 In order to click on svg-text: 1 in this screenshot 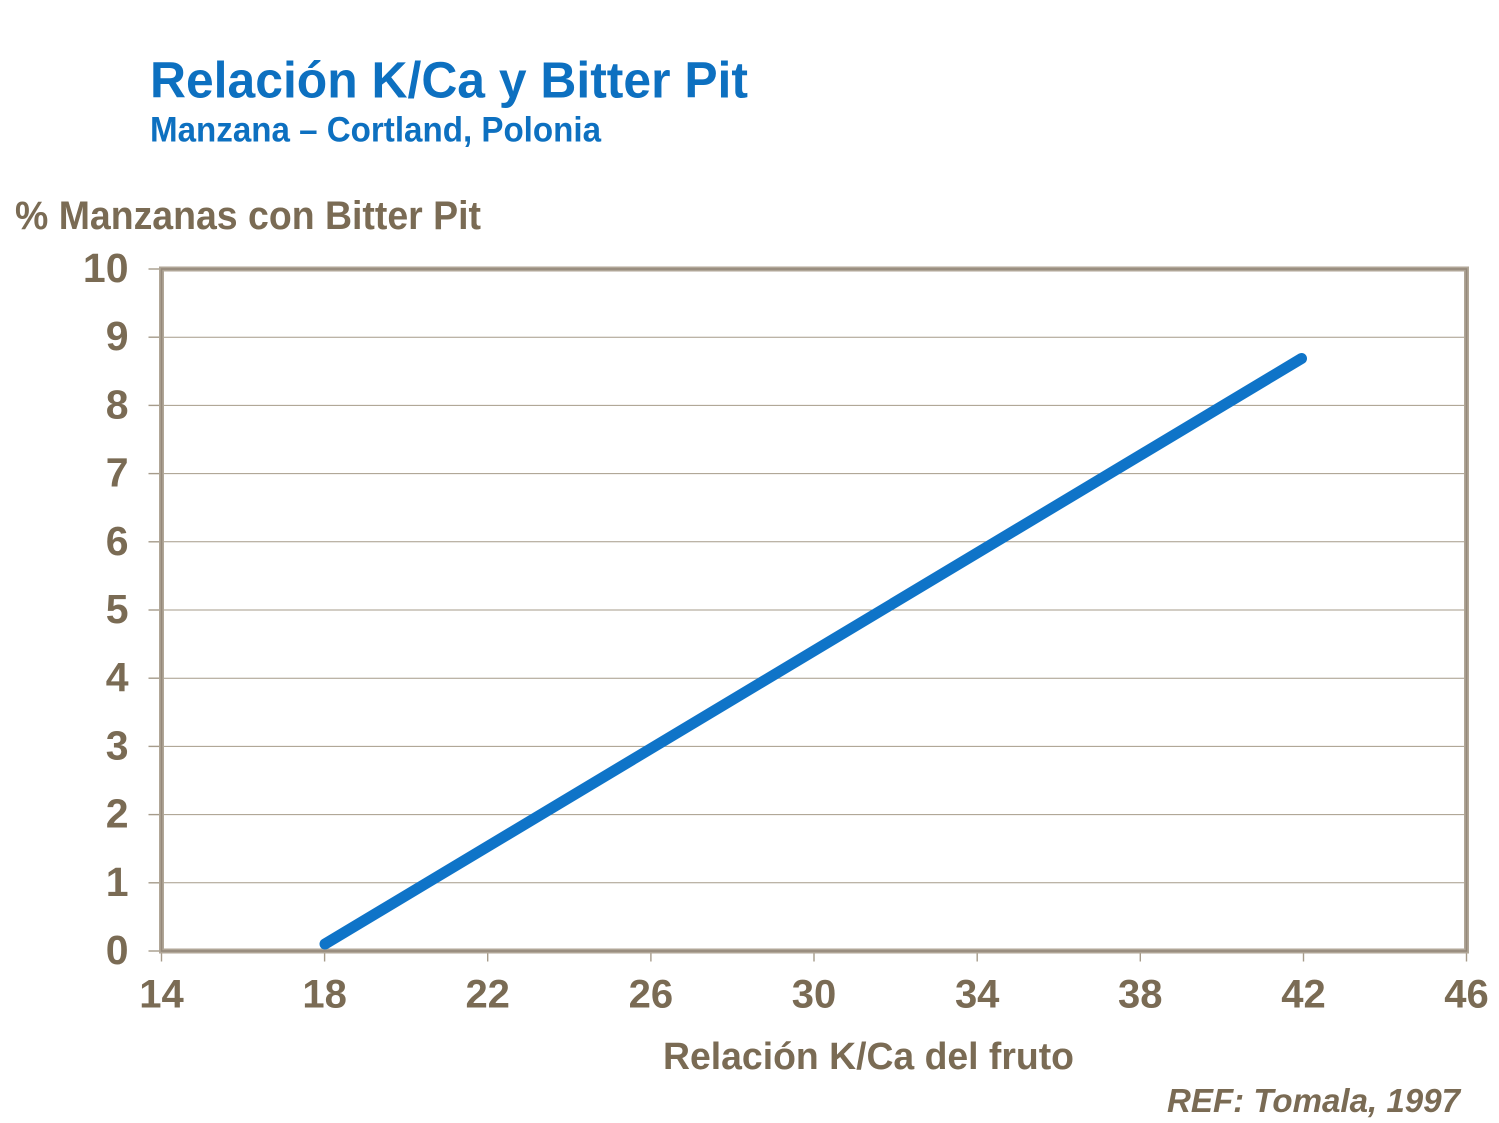, I will do `click(117, 882)`.